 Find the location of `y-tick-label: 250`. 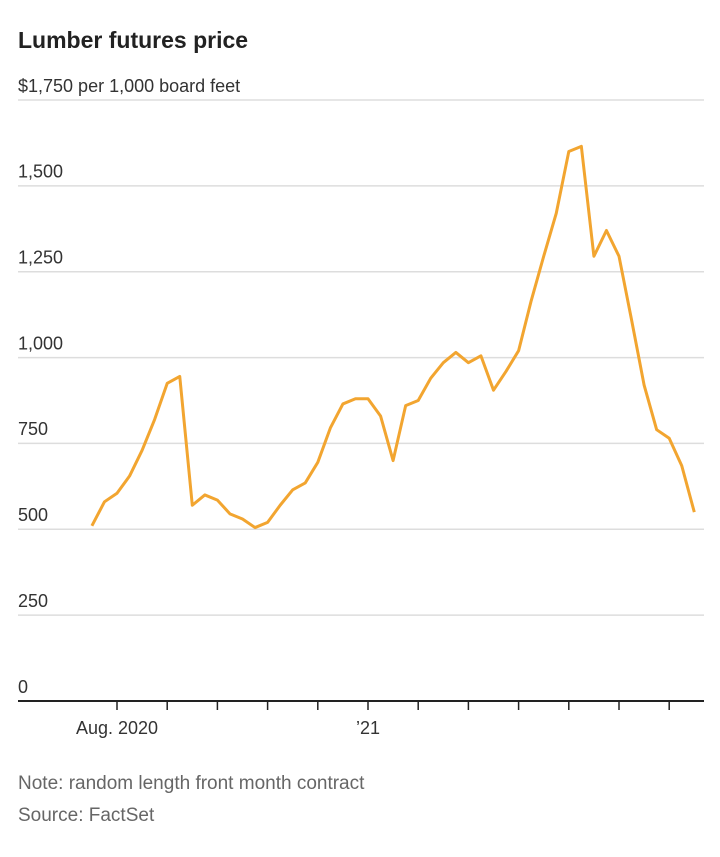

y-tick-label: 250 is located at coordinates (33, 601).